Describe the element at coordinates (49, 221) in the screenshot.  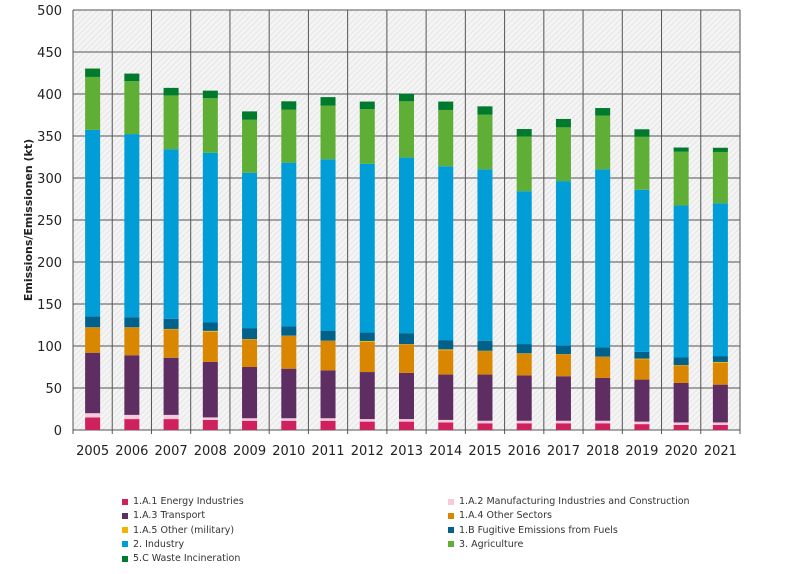
I see `y-tick-label: 250` at that location.